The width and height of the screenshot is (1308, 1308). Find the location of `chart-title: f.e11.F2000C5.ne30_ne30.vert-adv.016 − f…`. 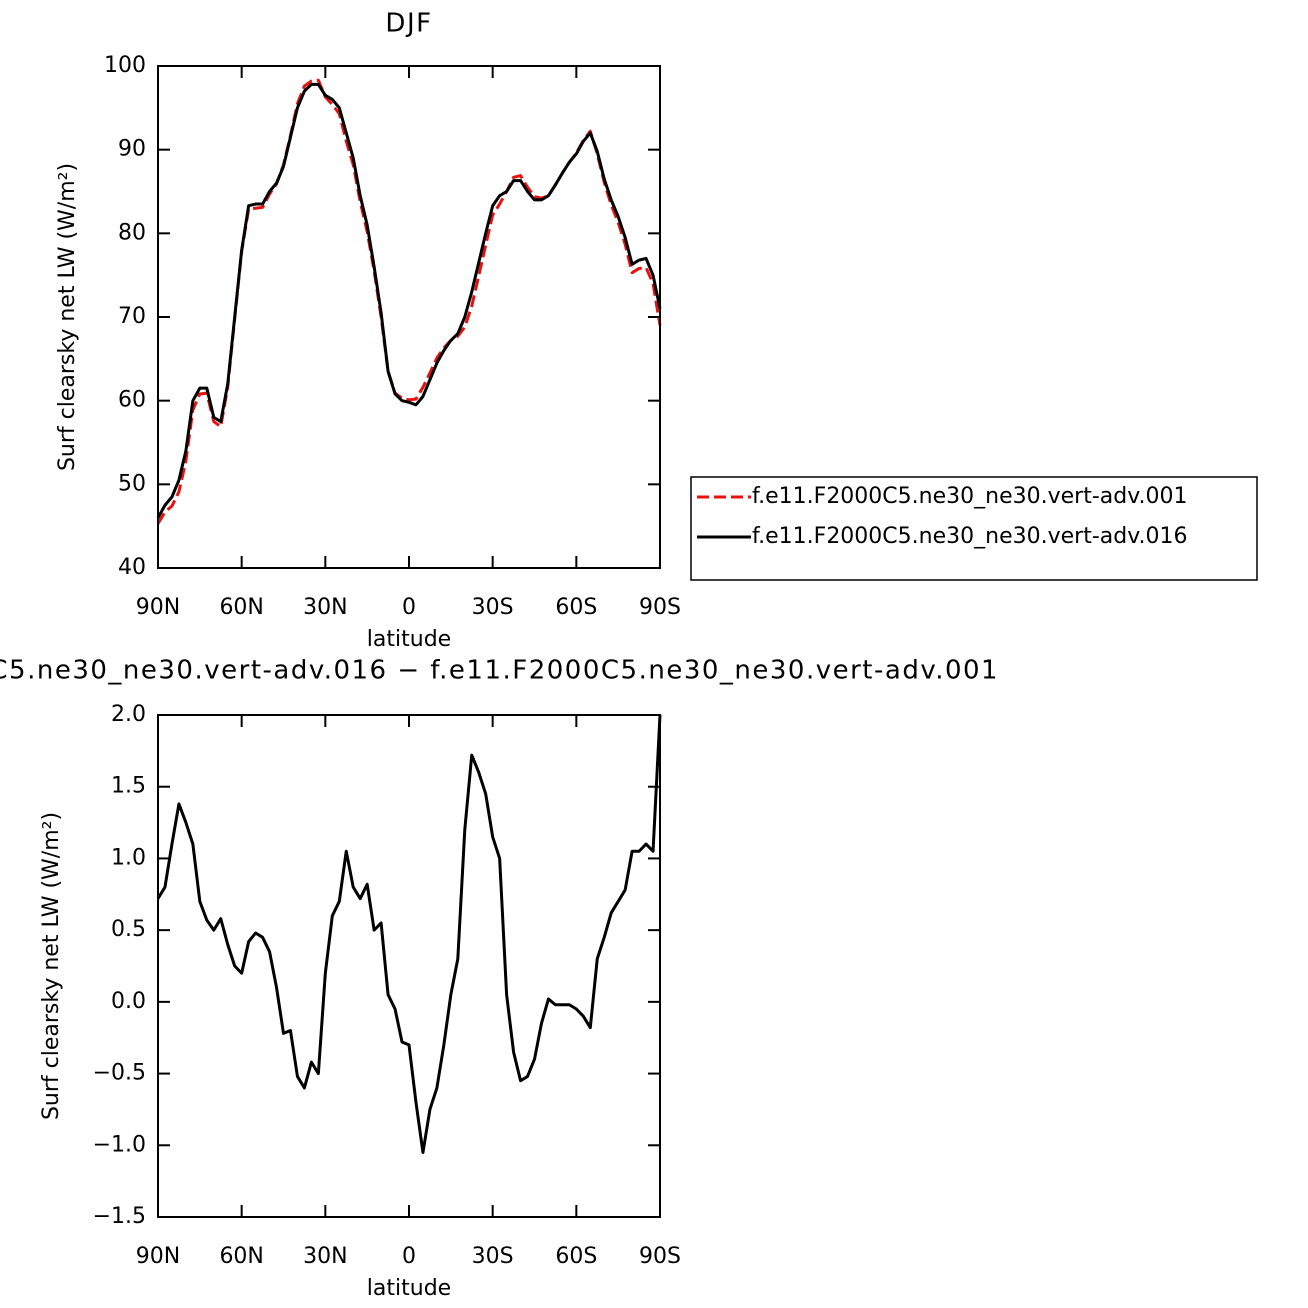

chart-title: f.e11.F2000C5.ne30_ne30.vert-adv.016 − f… is located at coordinates (499, 671).